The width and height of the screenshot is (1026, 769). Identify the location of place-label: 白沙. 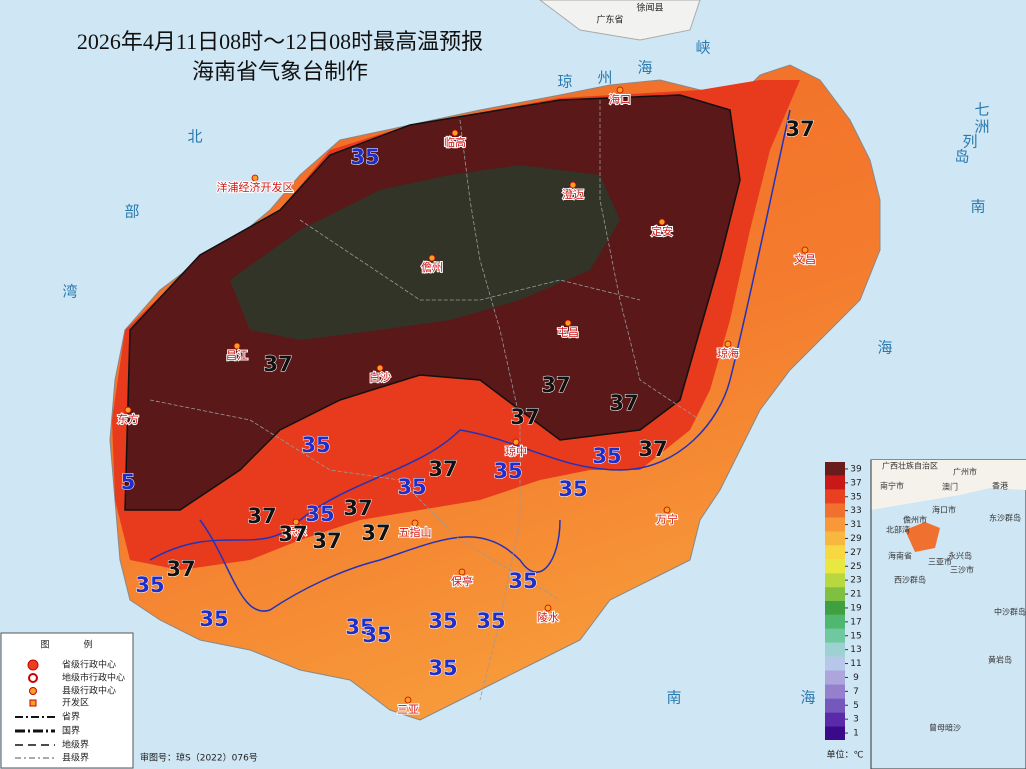
(380, 377).